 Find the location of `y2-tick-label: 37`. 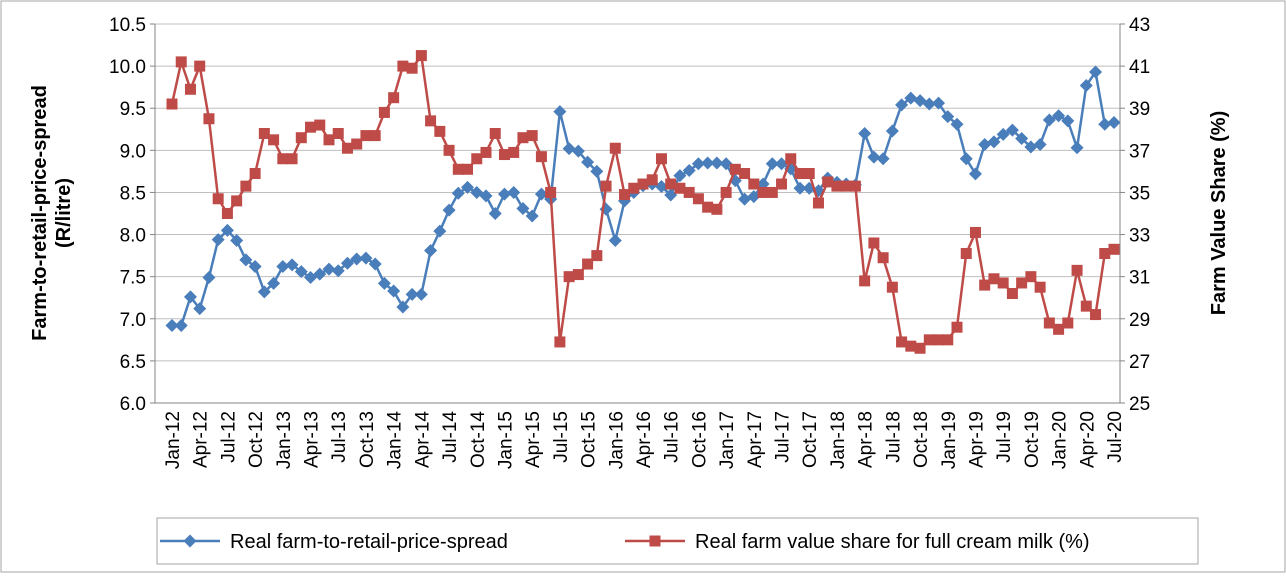

y2-tick-label: 37 is located at coordinates (1139, 151).